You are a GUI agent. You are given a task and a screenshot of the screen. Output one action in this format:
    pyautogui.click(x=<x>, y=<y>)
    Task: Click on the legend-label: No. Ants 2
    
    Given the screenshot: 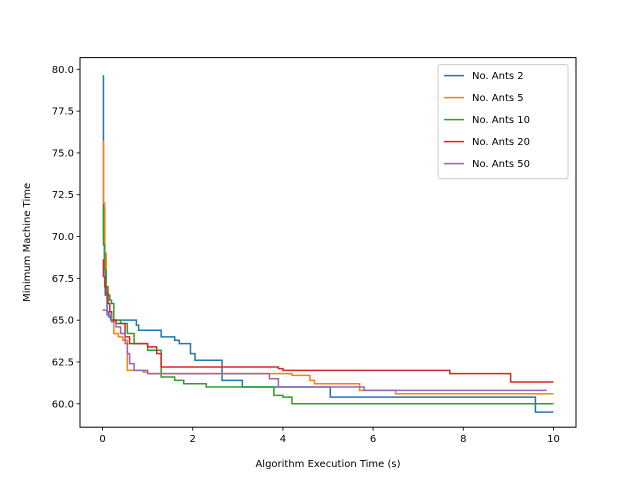 What is the action you would take?
    pyautogui.click(x=498, y=76)
    